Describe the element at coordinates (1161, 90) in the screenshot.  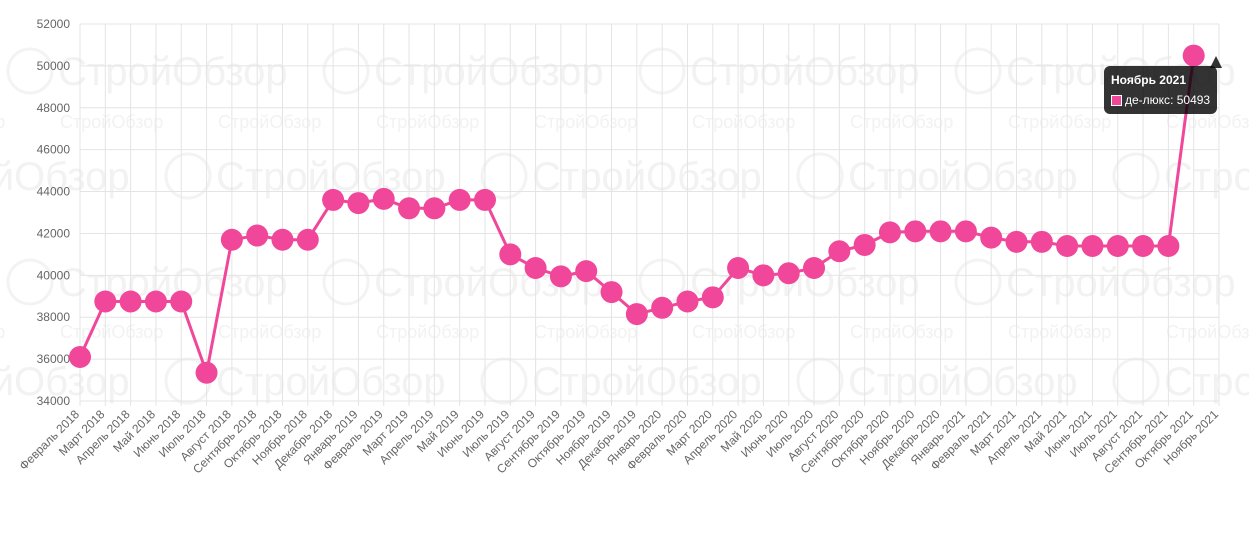
I see `tooltip: Ноябрь 2021 де-люкс: 50493` at that location.